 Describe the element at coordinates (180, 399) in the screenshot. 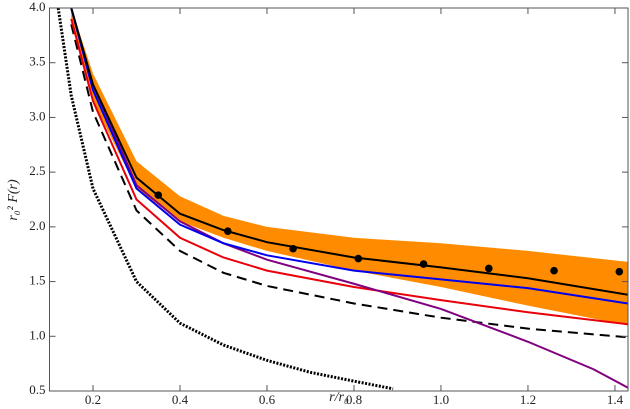

I see `x-tick-label: 0.4` at that location.